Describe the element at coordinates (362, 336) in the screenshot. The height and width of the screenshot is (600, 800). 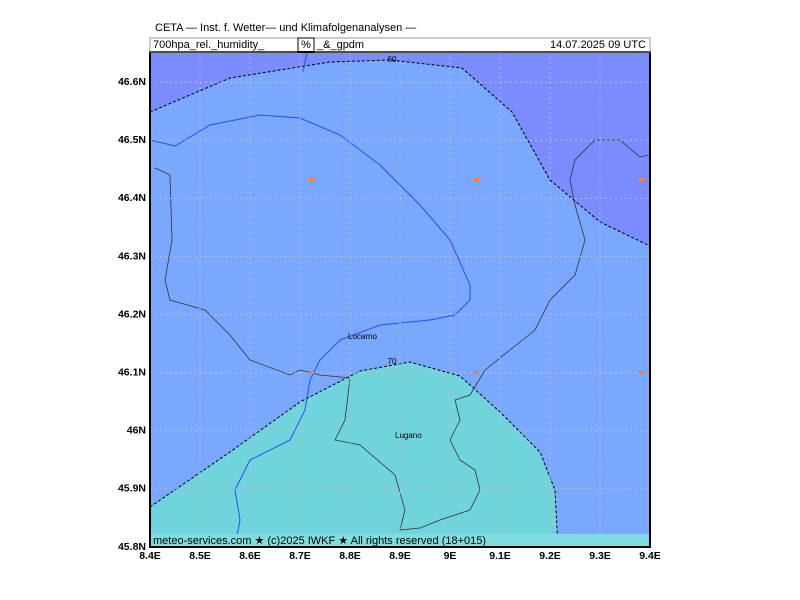
I see `place-label: Locarno` at that location.